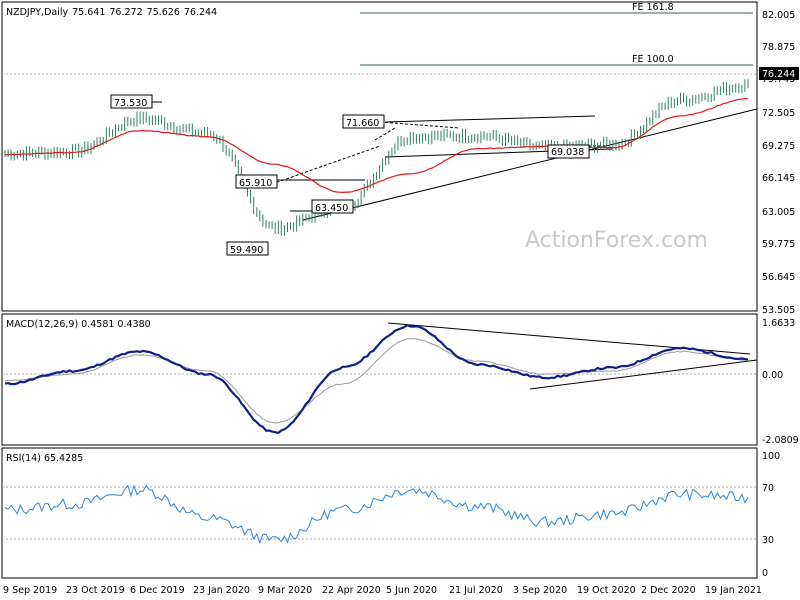 The height and width of the screenshot is (600, 800). What do you see at coordinates (606, 590) in the screenshot?
I see `x-tick-label: 19 Oct 2020` at bounding box center [606, 590].